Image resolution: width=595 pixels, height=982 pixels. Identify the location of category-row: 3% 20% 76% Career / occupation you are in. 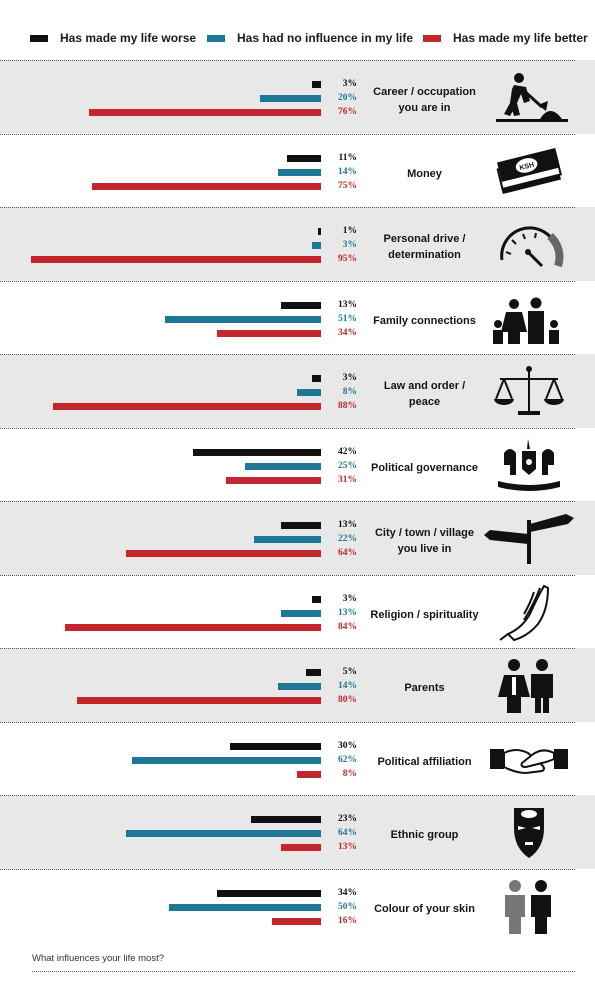
(297, 97).